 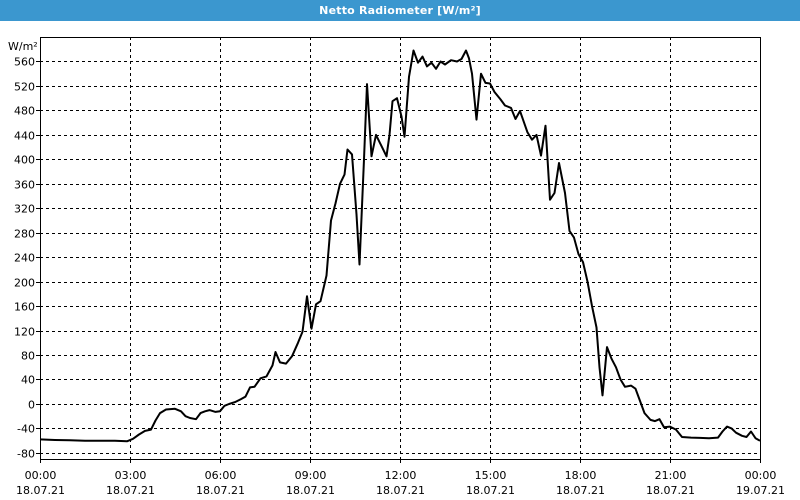 I want to click on y-tick-label: -80, so click(x=26, y=454).